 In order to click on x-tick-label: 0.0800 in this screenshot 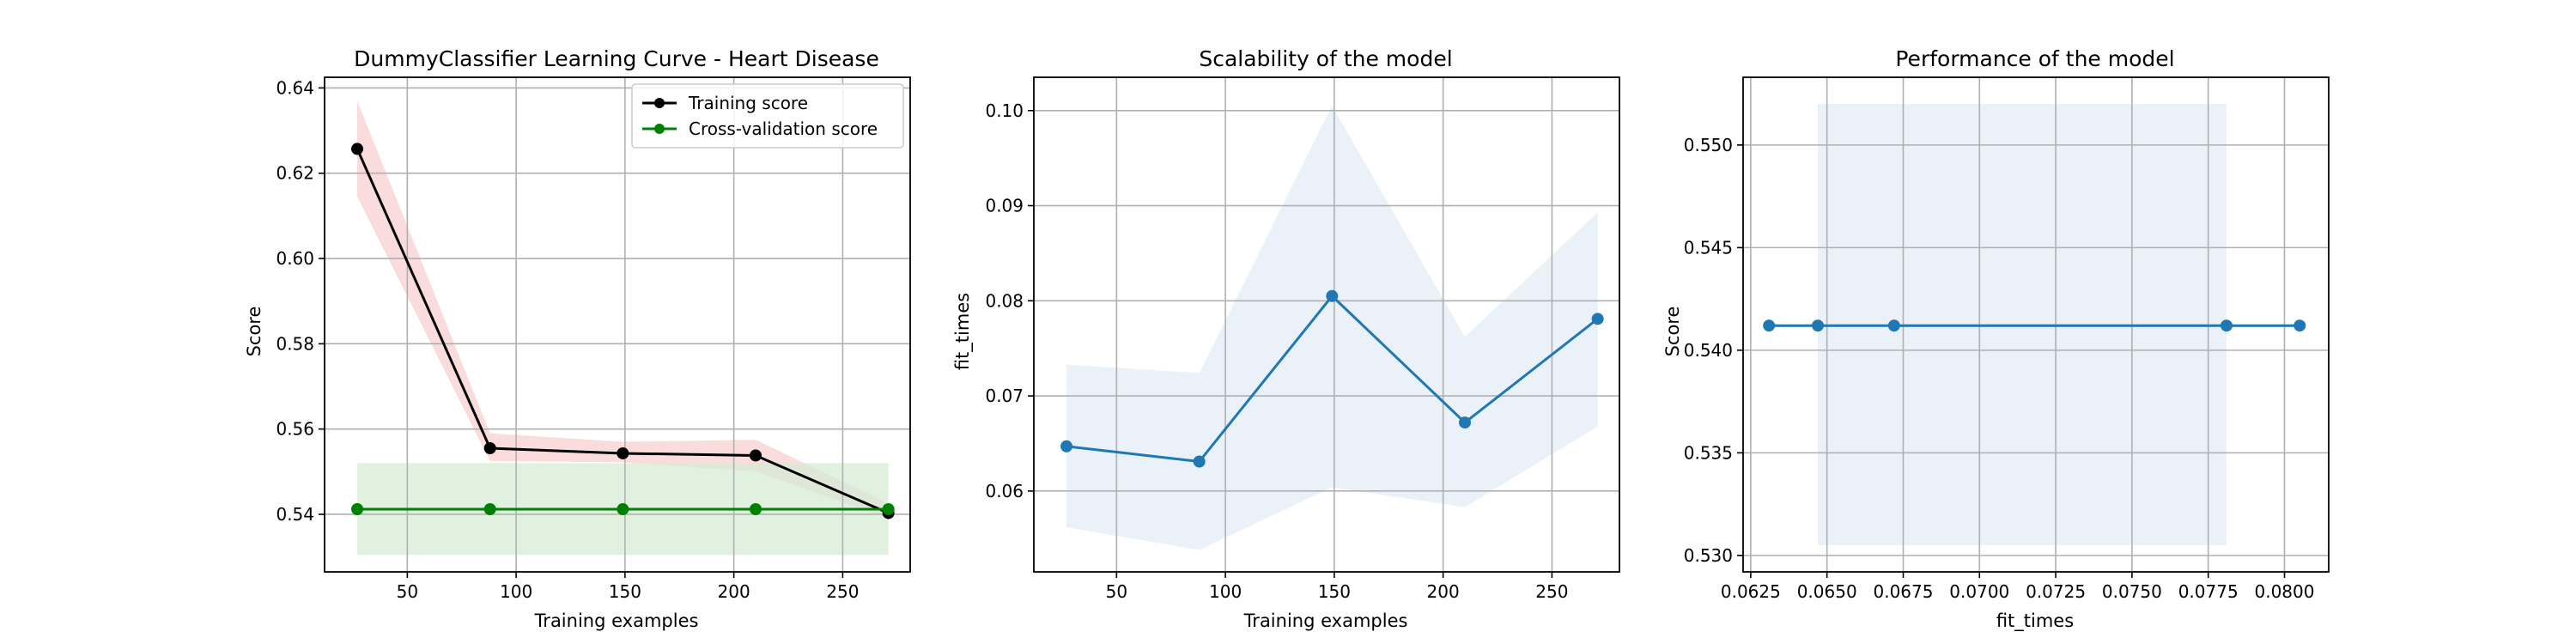, I will do `click(2285, 591)`.